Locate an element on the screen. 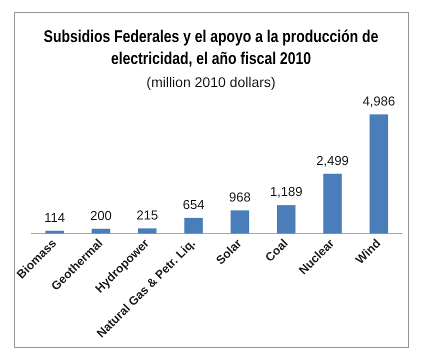  data-label: 1,189 is located at coordinates (286, 192).